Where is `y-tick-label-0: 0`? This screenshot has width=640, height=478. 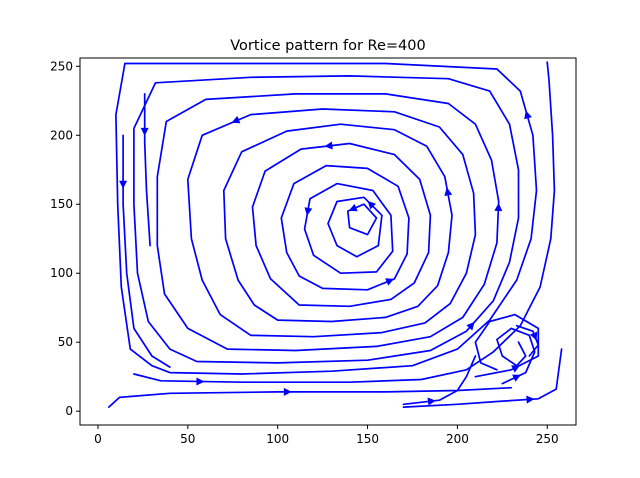
y-tick-label-0: 0 is located at coordinates (69, 411).